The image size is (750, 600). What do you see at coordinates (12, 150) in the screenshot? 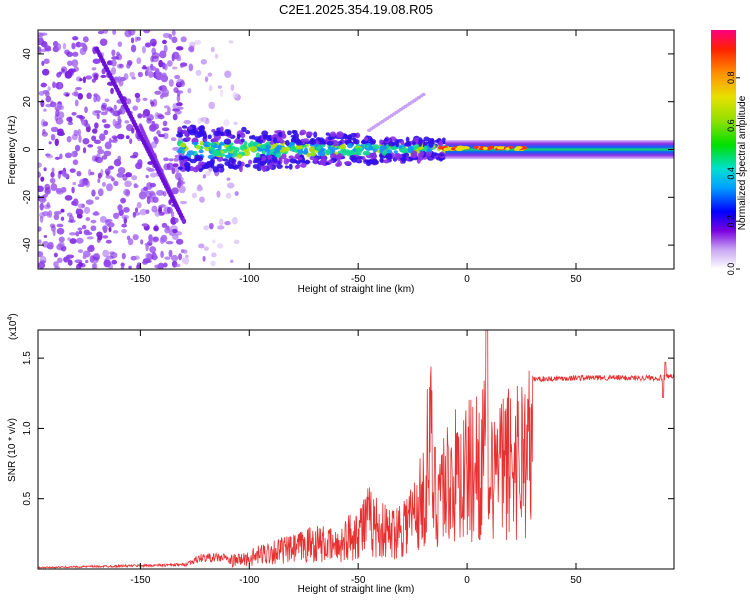
I see `heatmap-y-axis-label: Frequency (Hz)` at bounding box center [12, 150].